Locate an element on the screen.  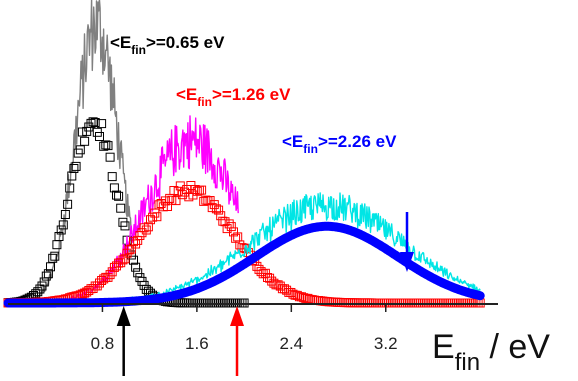
x-axis-label-sub: fin is located at coordinates (467, 362).